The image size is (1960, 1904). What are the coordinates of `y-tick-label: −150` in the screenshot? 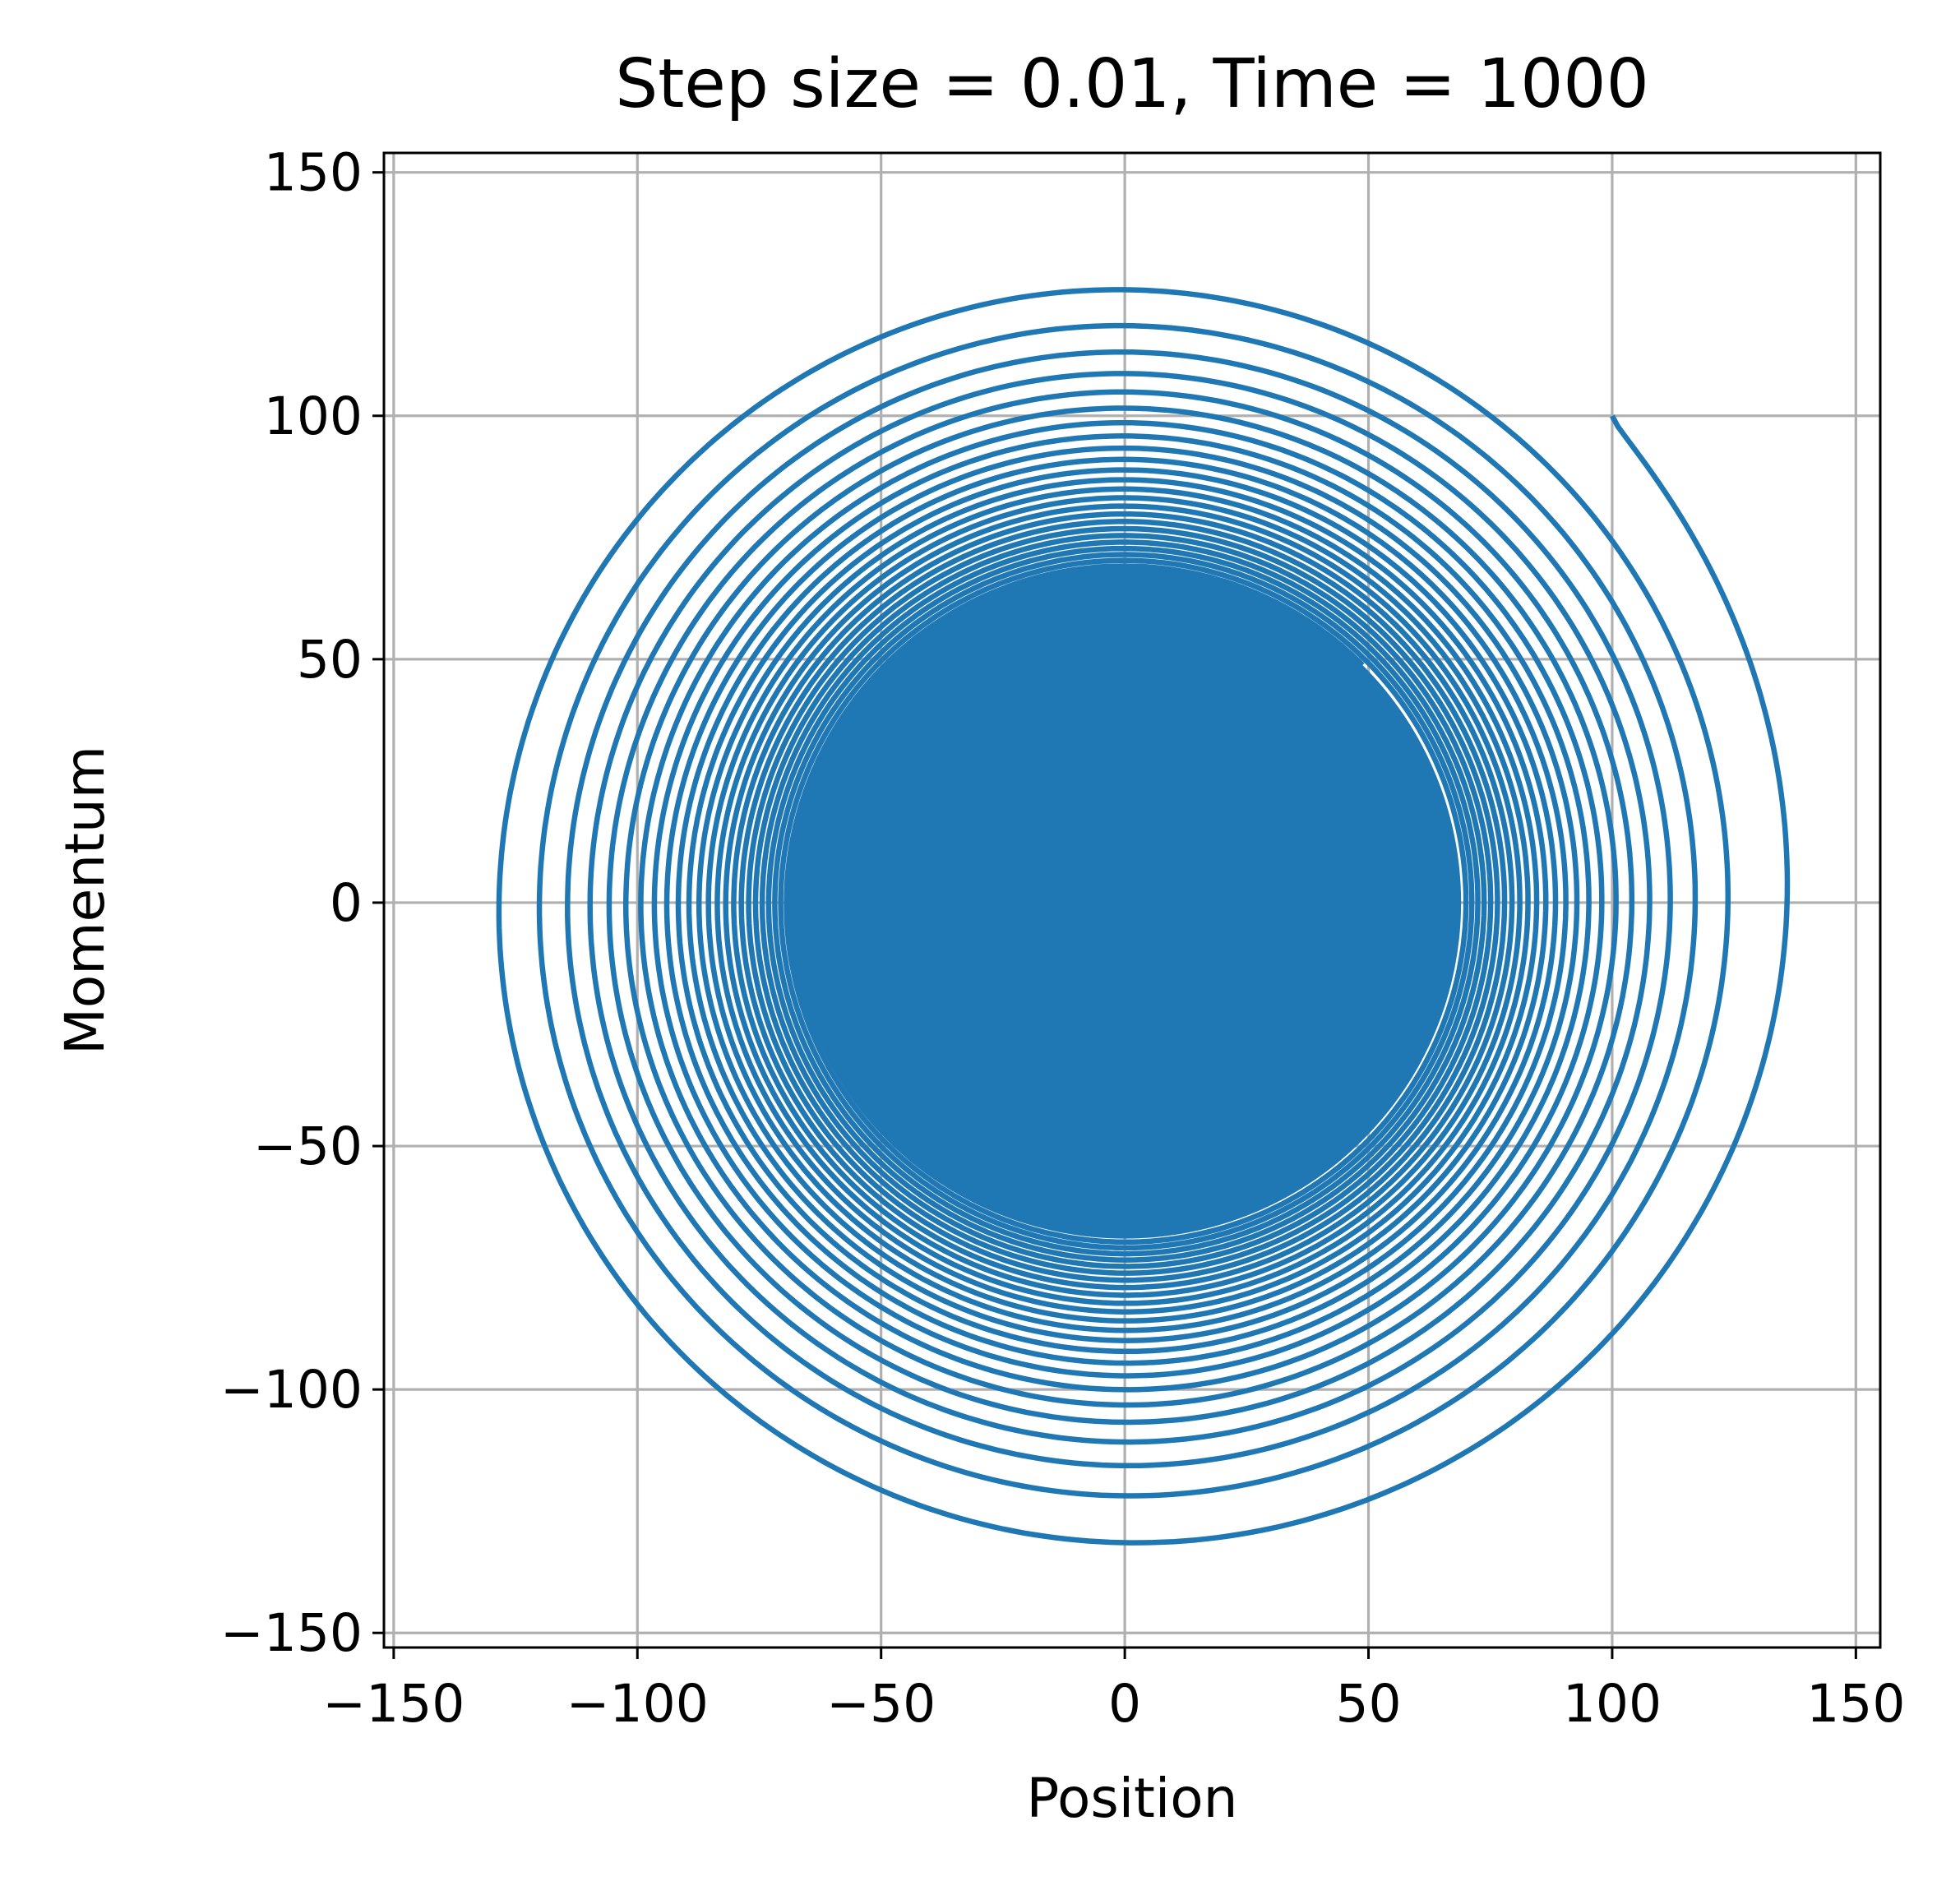 It's located at (291, 1633).